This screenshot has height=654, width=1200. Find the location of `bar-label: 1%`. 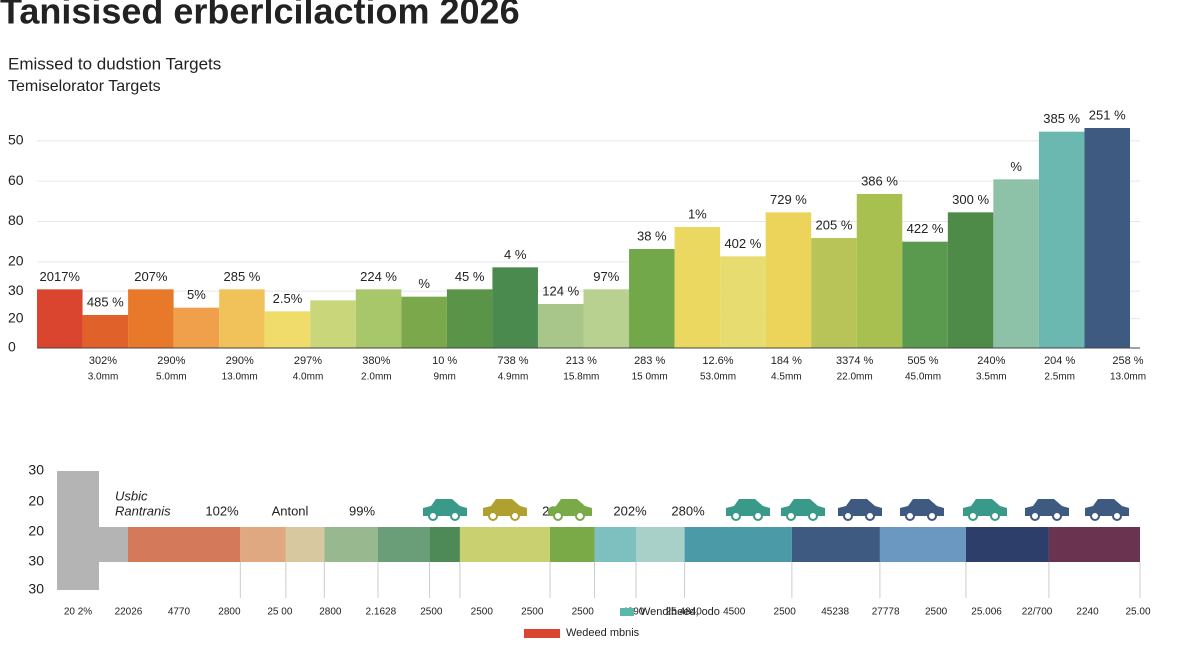

bar-label: 1% is located at coordinates (697, 213).